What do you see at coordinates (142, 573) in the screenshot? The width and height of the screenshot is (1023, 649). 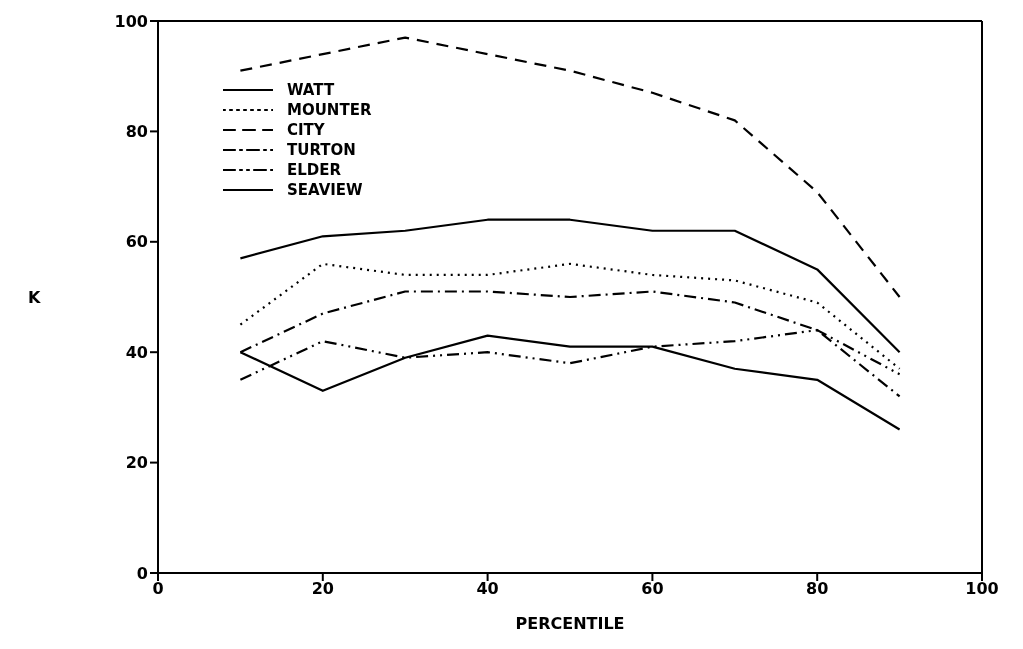 I see `y-tick-label: 0` at bounding box center [142, 573].